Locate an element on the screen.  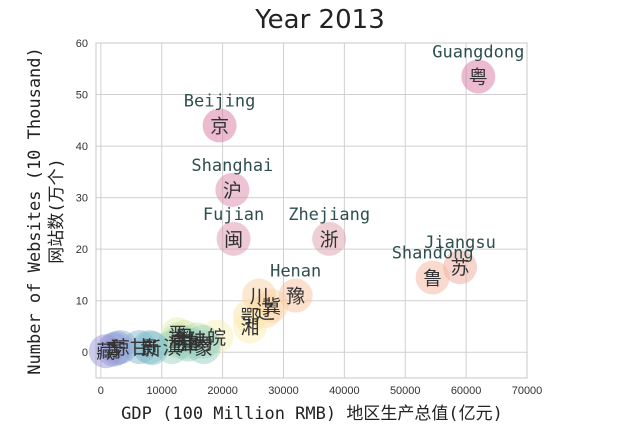
point-abbr-label: 沪 is located at coordinates (232, 191).